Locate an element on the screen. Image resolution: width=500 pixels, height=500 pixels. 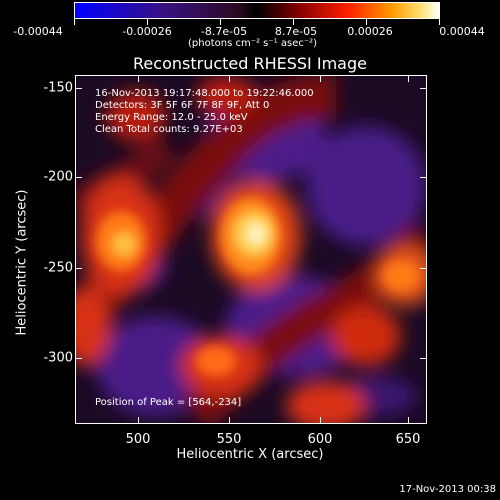
x-tick-label: 550 is located at coordinates (229, 439).